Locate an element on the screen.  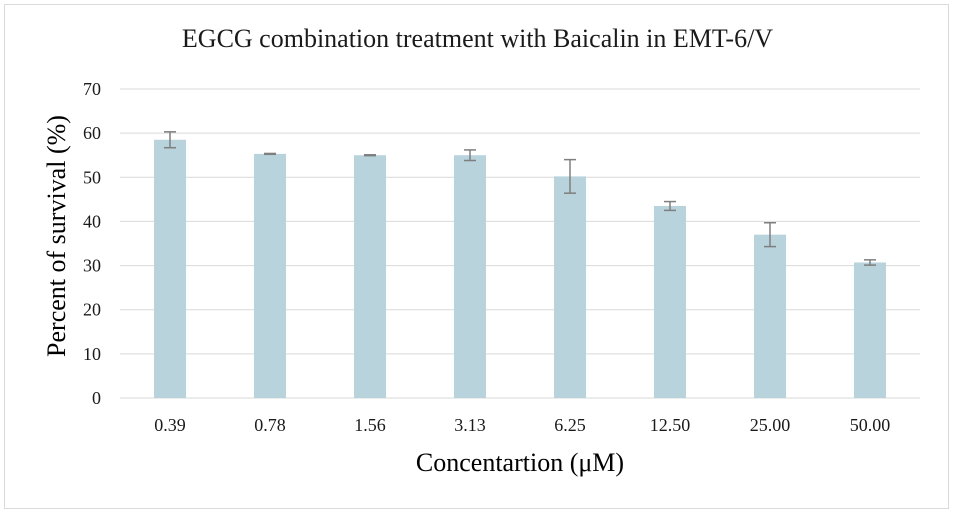
y-tick-label: 30 is located at coordinates (92, 266).